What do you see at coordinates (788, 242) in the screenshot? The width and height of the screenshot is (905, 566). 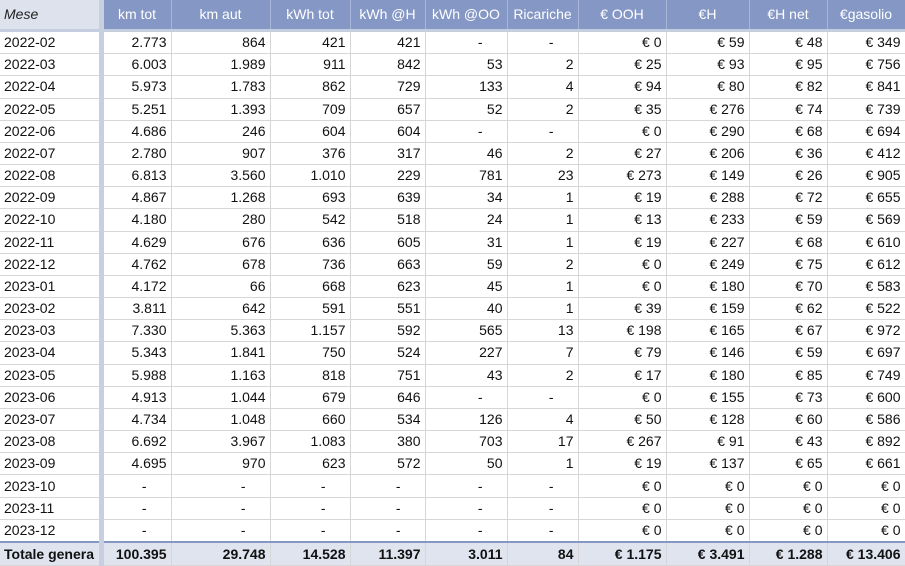 I see `cell-eur-home-net: € 68` at bounding box center [788, 242].